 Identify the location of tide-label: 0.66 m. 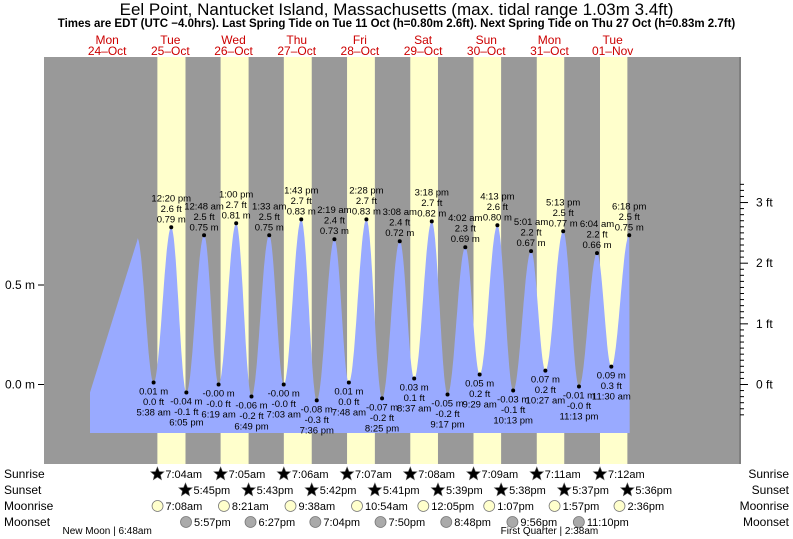
(596, 245).